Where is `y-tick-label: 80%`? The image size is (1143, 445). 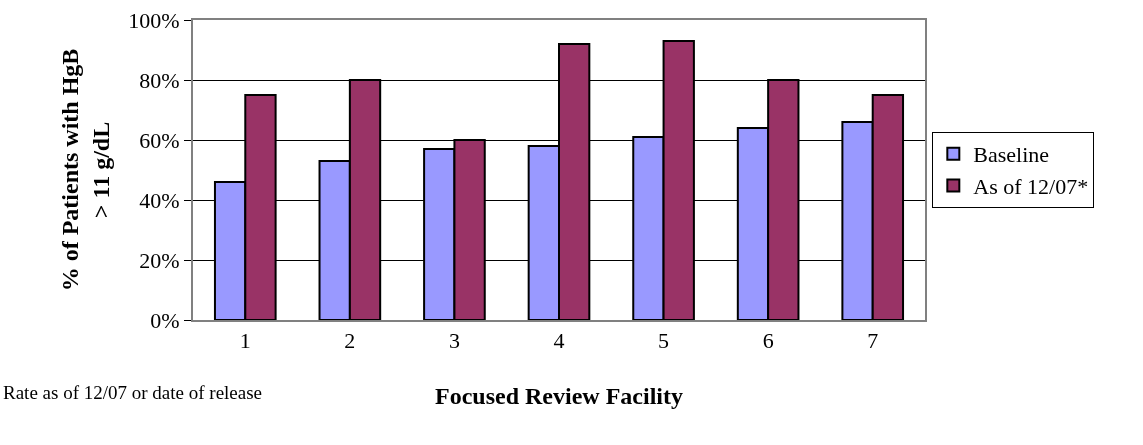
y-tick-label: 80% is located at coordinates (159, 80).